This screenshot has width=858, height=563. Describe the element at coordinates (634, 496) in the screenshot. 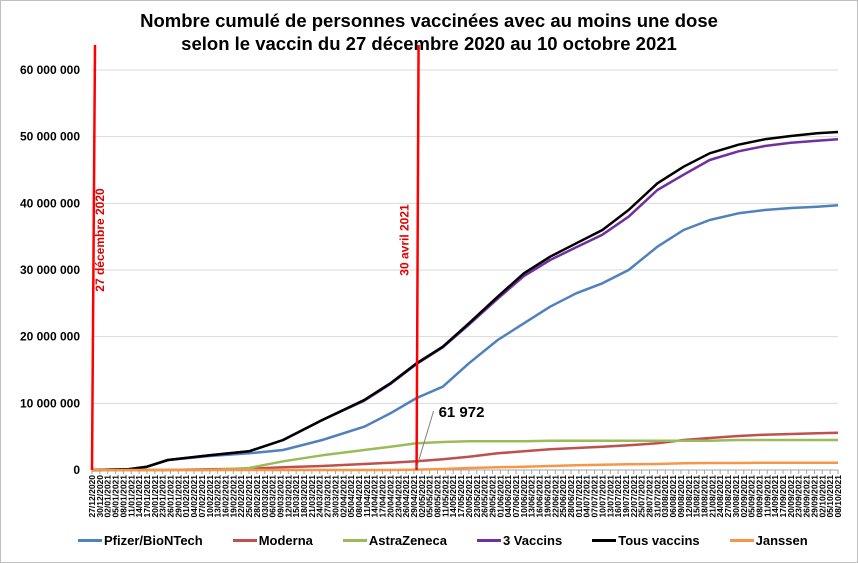

I see `x-tick-label: 22/07/2021` at that location.